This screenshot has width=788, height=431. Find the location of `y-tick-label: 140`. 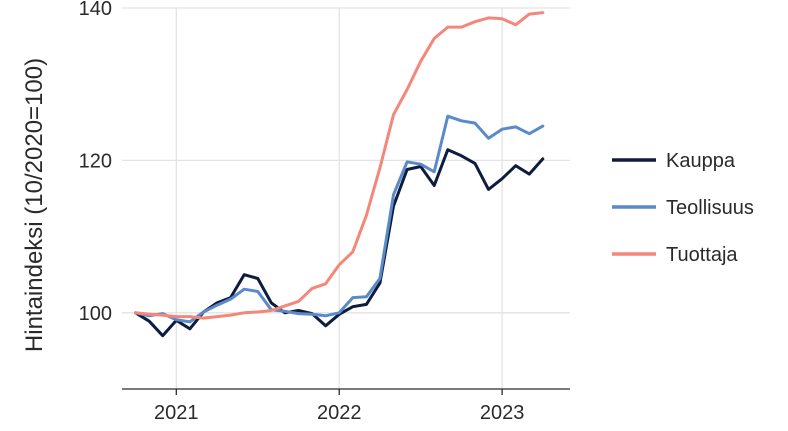

y-tick-label: 140 is located at coordinates (95, 10).